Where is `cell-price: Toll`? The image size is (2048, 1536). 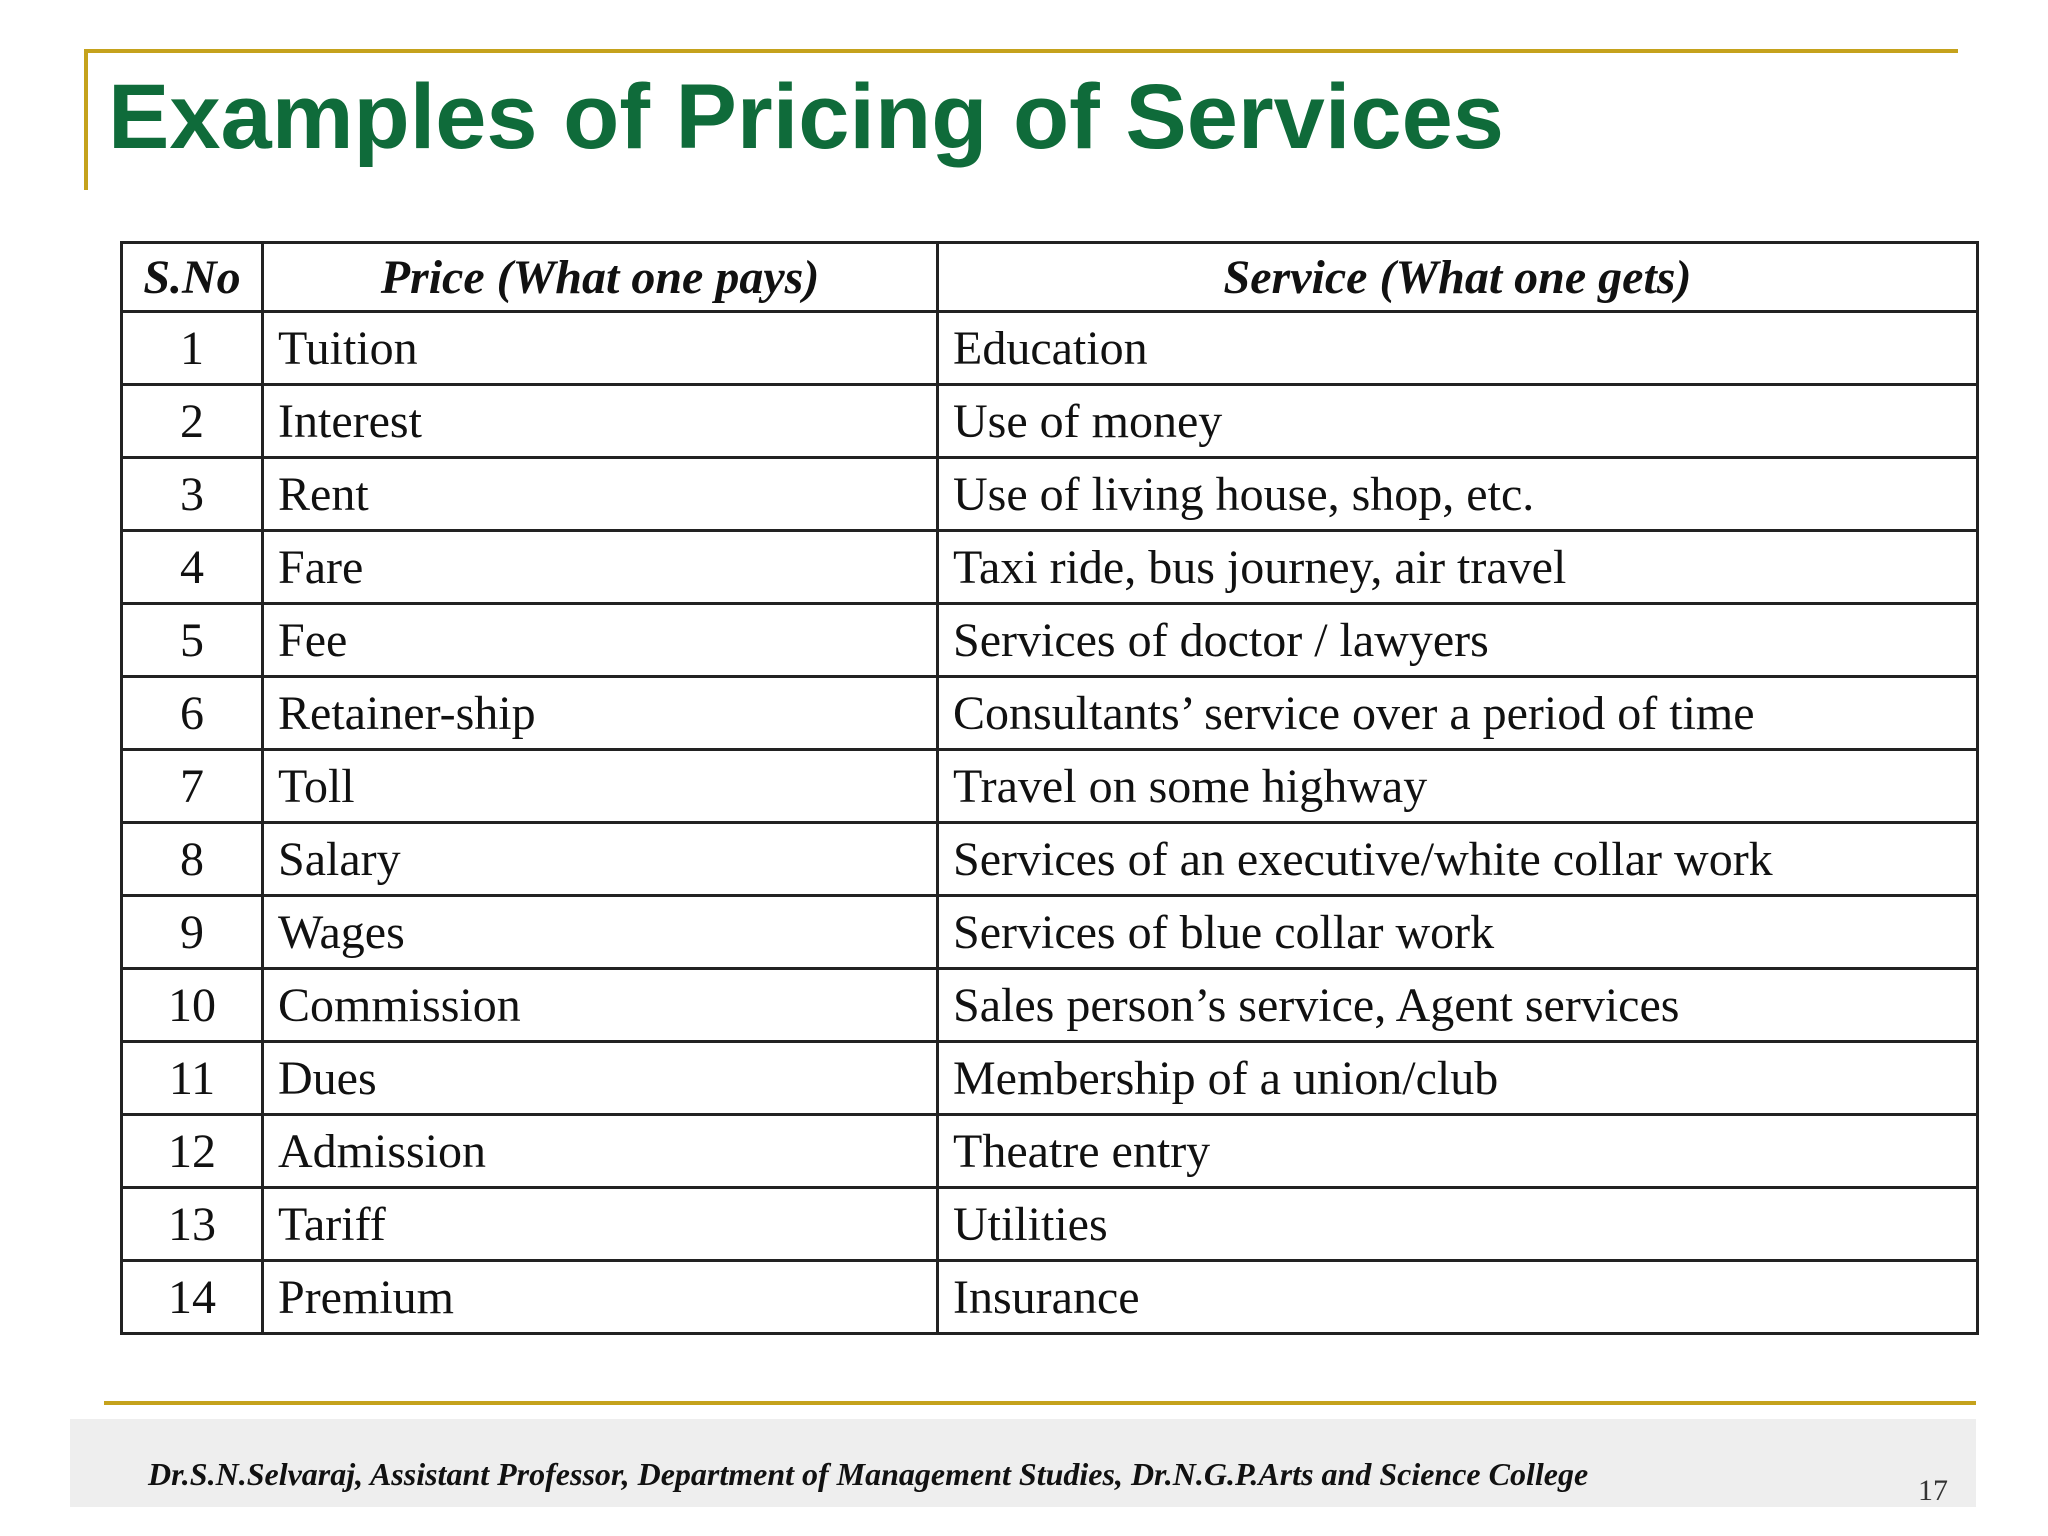
cell-price: Toll is located at coordinates (600, 786).